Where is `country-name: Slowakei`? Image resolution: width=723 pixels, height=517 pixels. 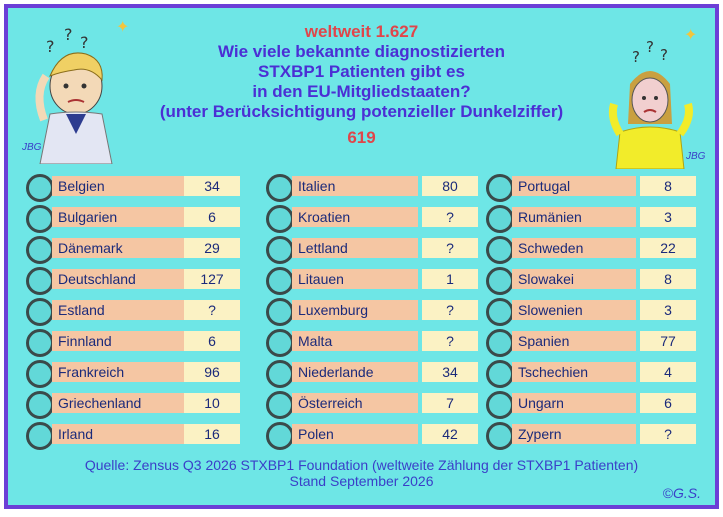
country-name: Slowakei is located at coordinates (574, 279).